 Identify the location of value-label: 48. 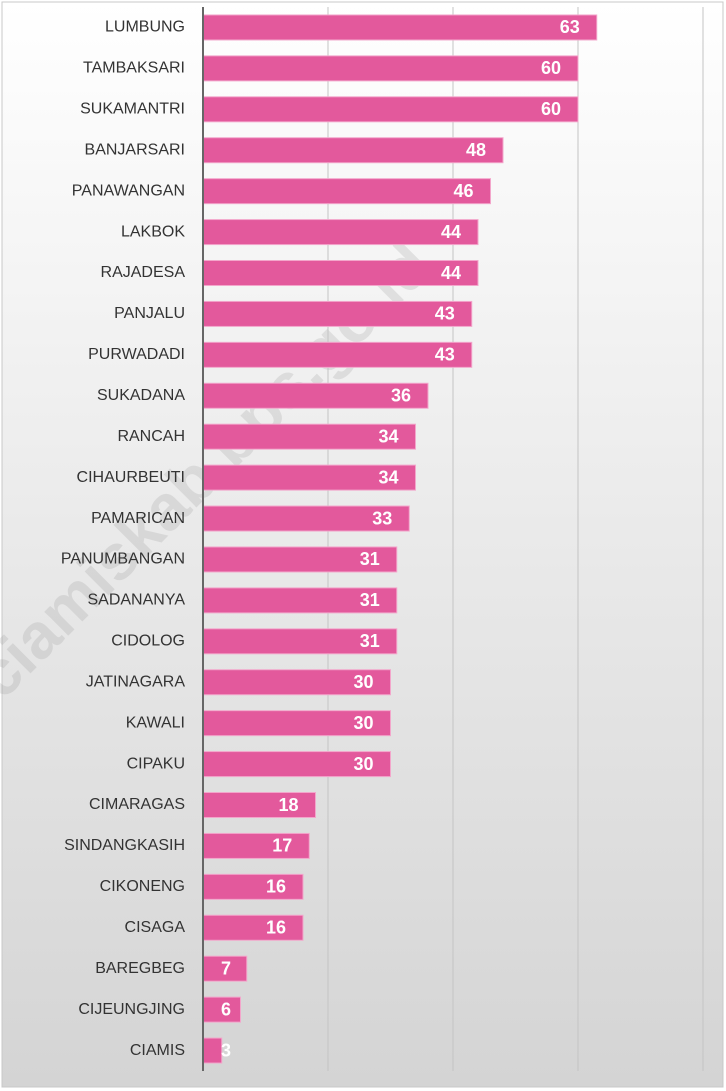
(476, 150).